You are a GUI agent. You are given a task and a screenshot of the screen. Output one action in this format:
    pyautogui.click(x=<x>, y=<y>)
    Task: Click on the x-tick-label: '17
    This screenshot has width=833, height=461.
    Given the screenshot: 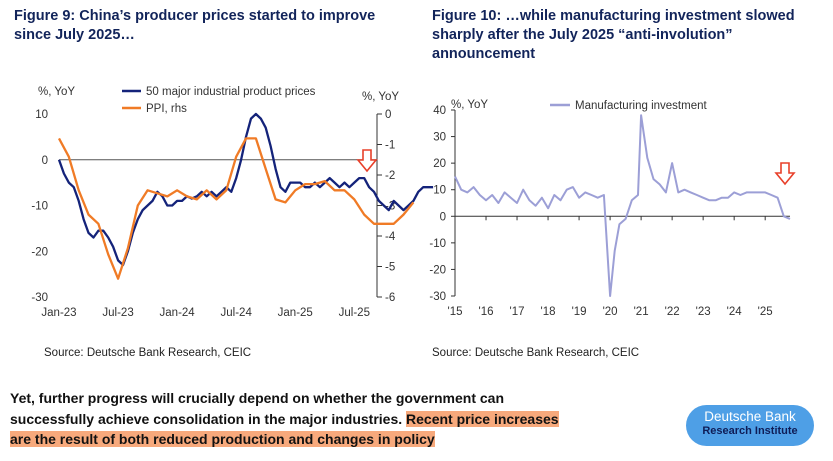 What is the action you would take?
    pyautogui.click(x=517, y=312)
    